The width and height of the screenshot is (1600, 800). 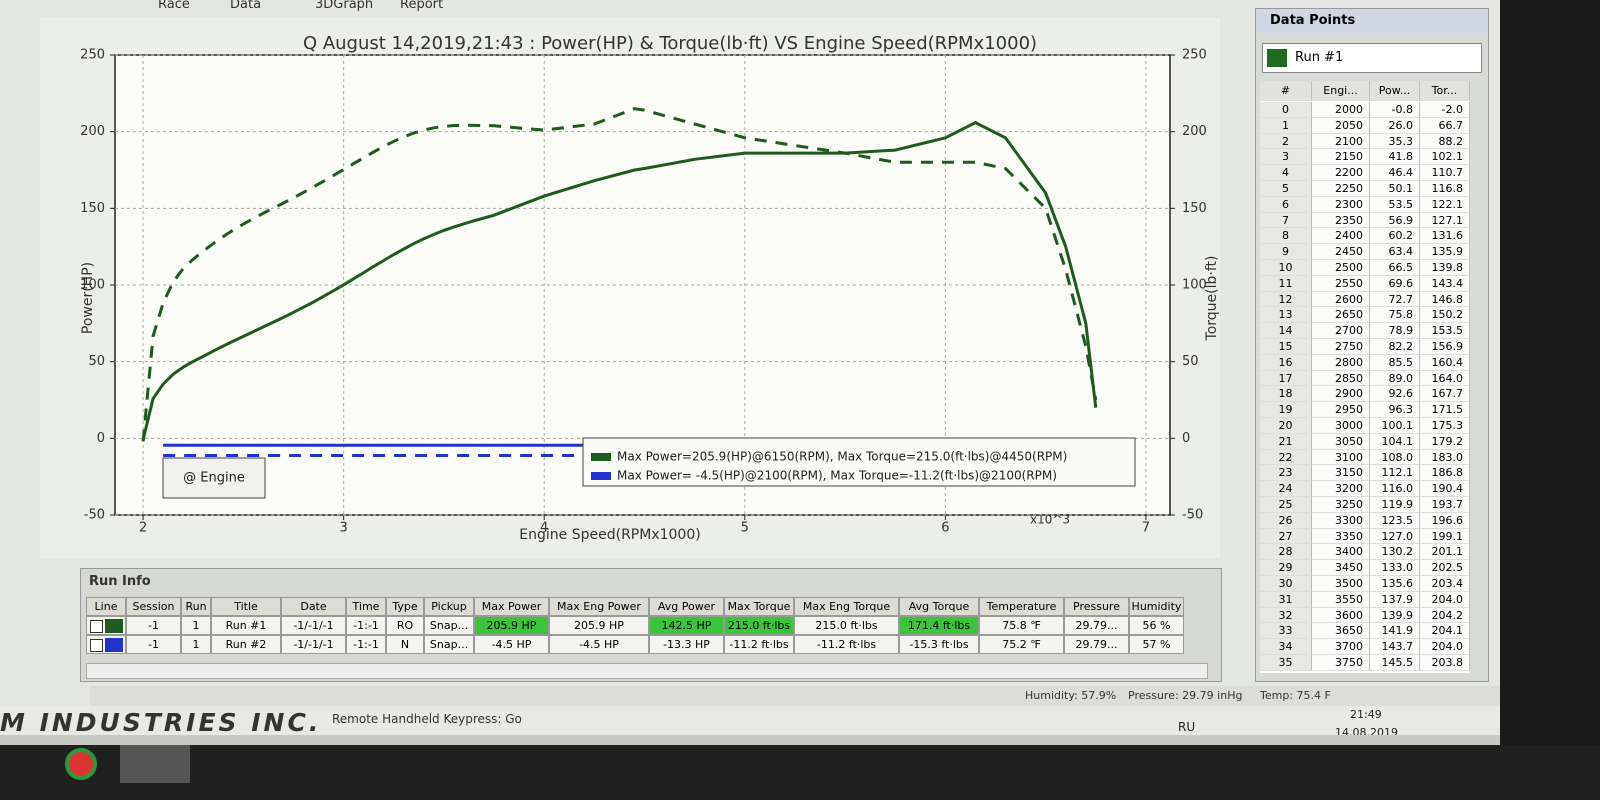 What do you see at coordinates (1445, 331) in the screenshot?
I see `table-cell: 153.5` at bounding box center [1445, 331].